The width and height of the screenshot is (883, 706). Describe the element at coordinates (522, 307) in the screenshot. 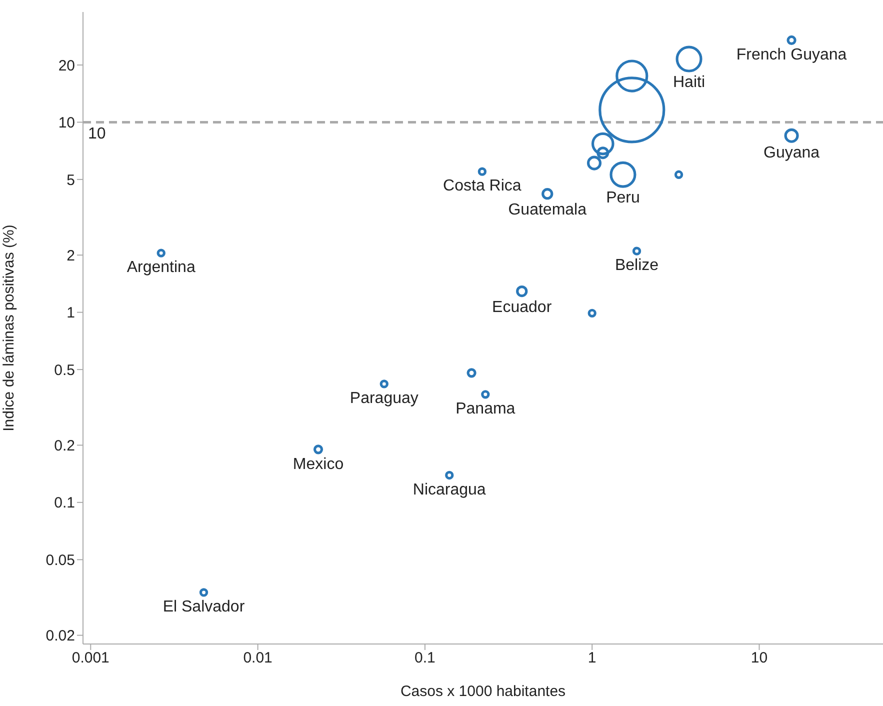

I see `data-label: Ecuador` at that location.